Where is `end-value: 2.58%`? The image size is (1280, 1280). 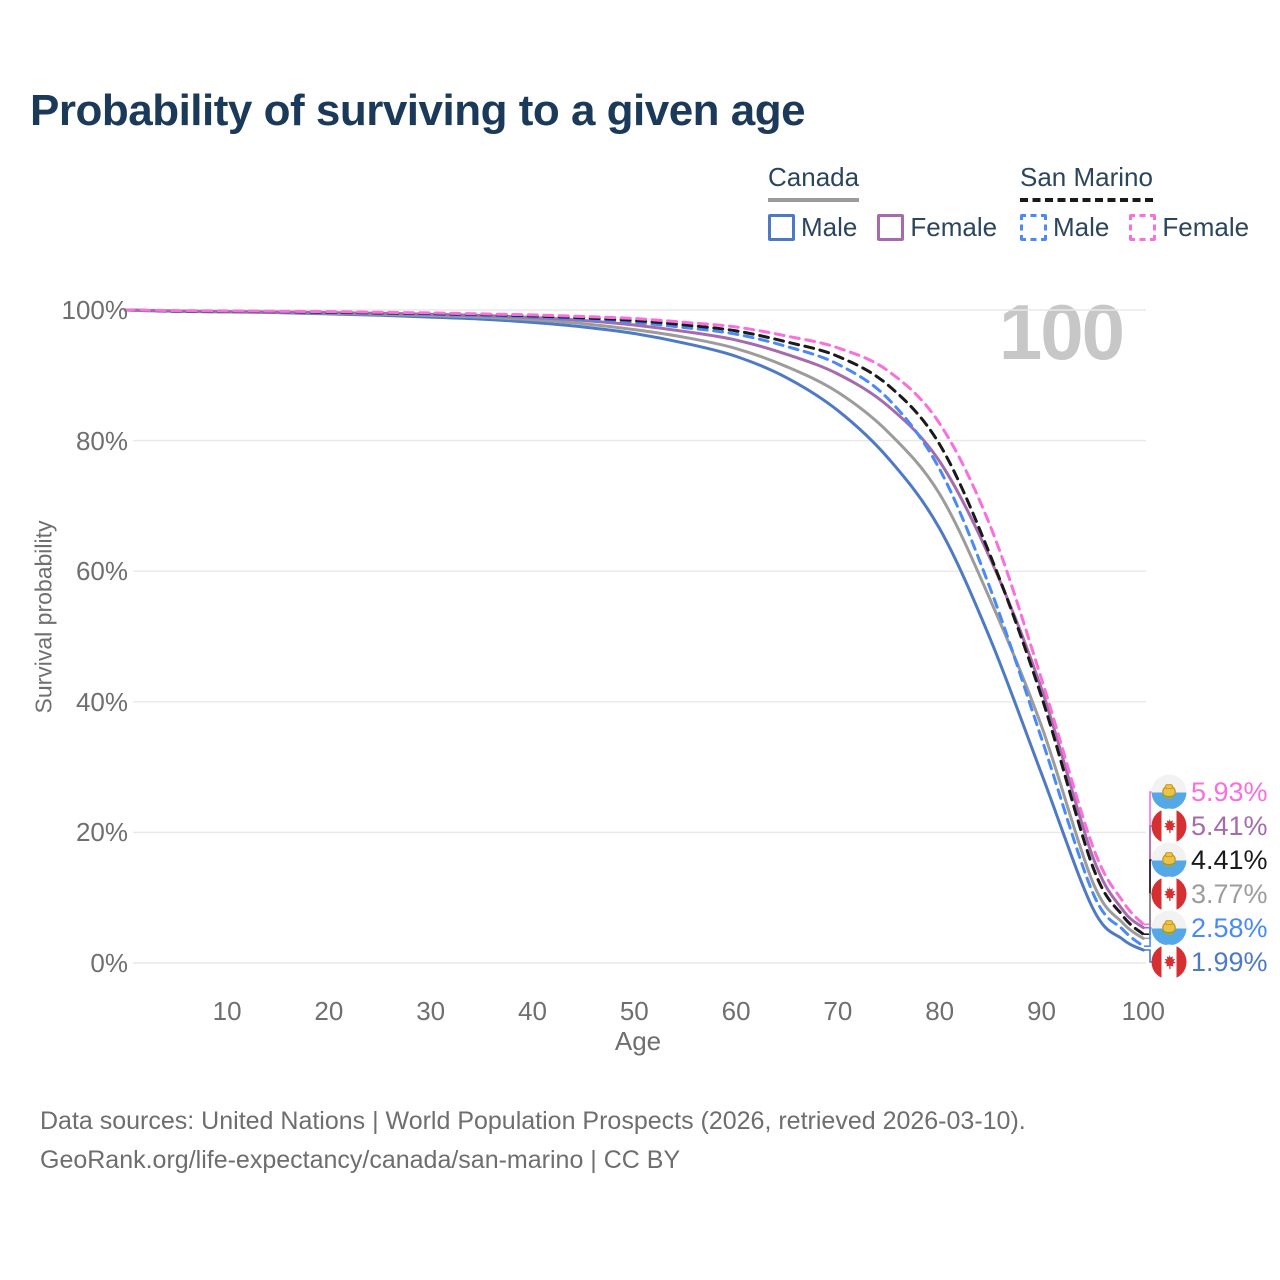
end-value: 2.58% is located at coordinates (1229, 927).